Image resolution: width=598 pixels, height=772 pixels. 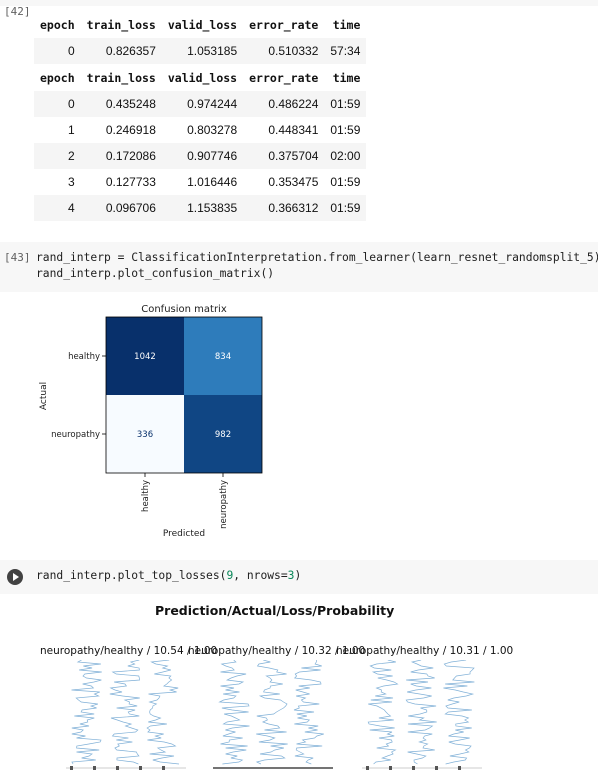 I want to click on cell-train-loss: 0.435248, so click(x=121, y=104).